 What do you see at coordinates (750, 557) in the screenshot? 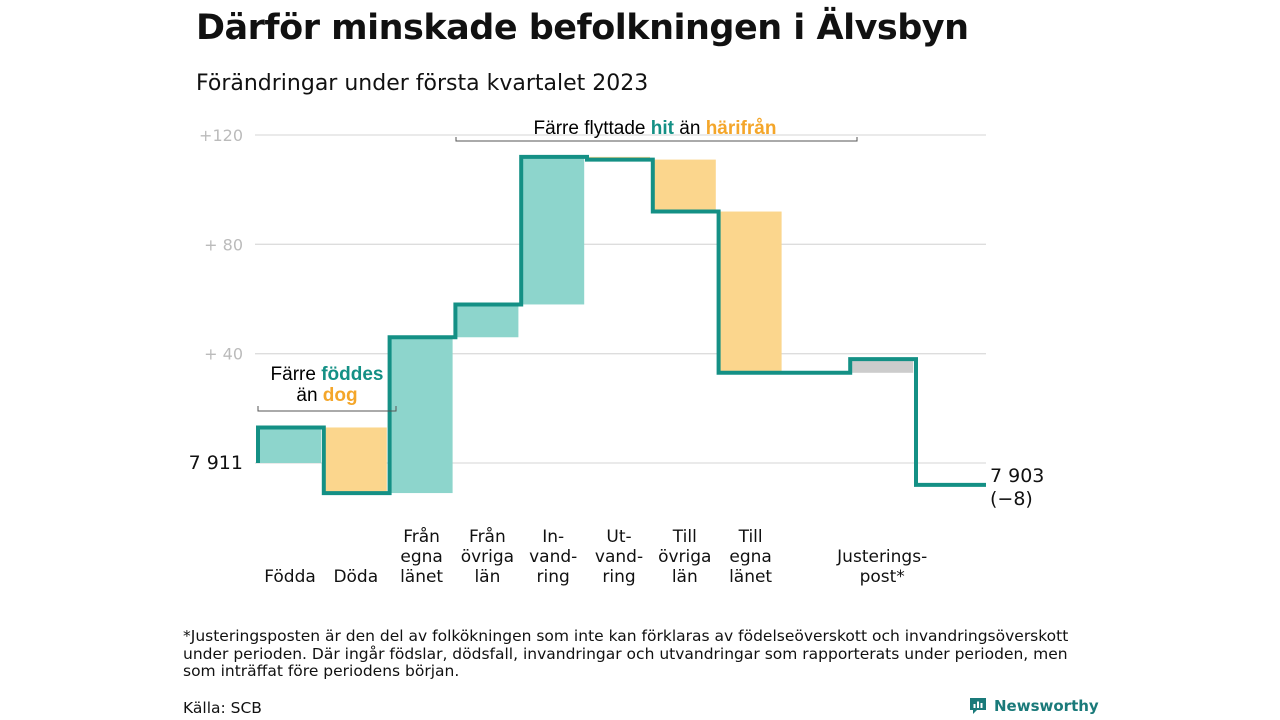
I see `category-label-7-1: egna` at bounding box center [750, 557].